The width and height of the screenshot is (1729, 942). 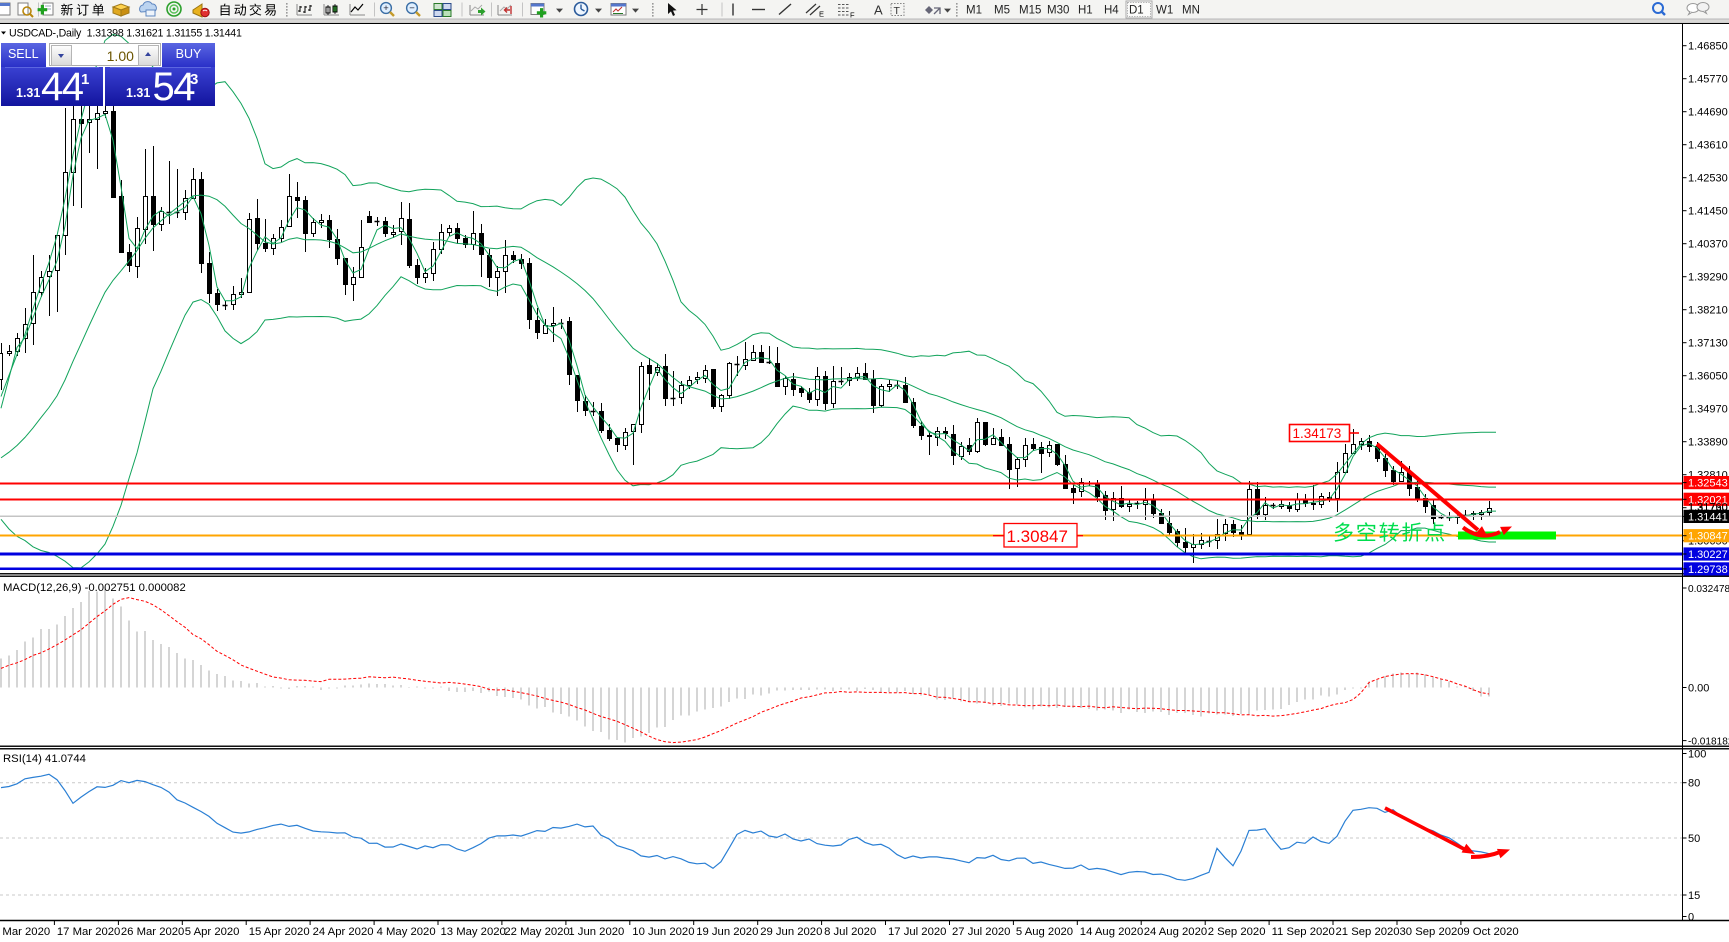 I want to click on svg-text: 1.40370, so click(x=1708, y=245).